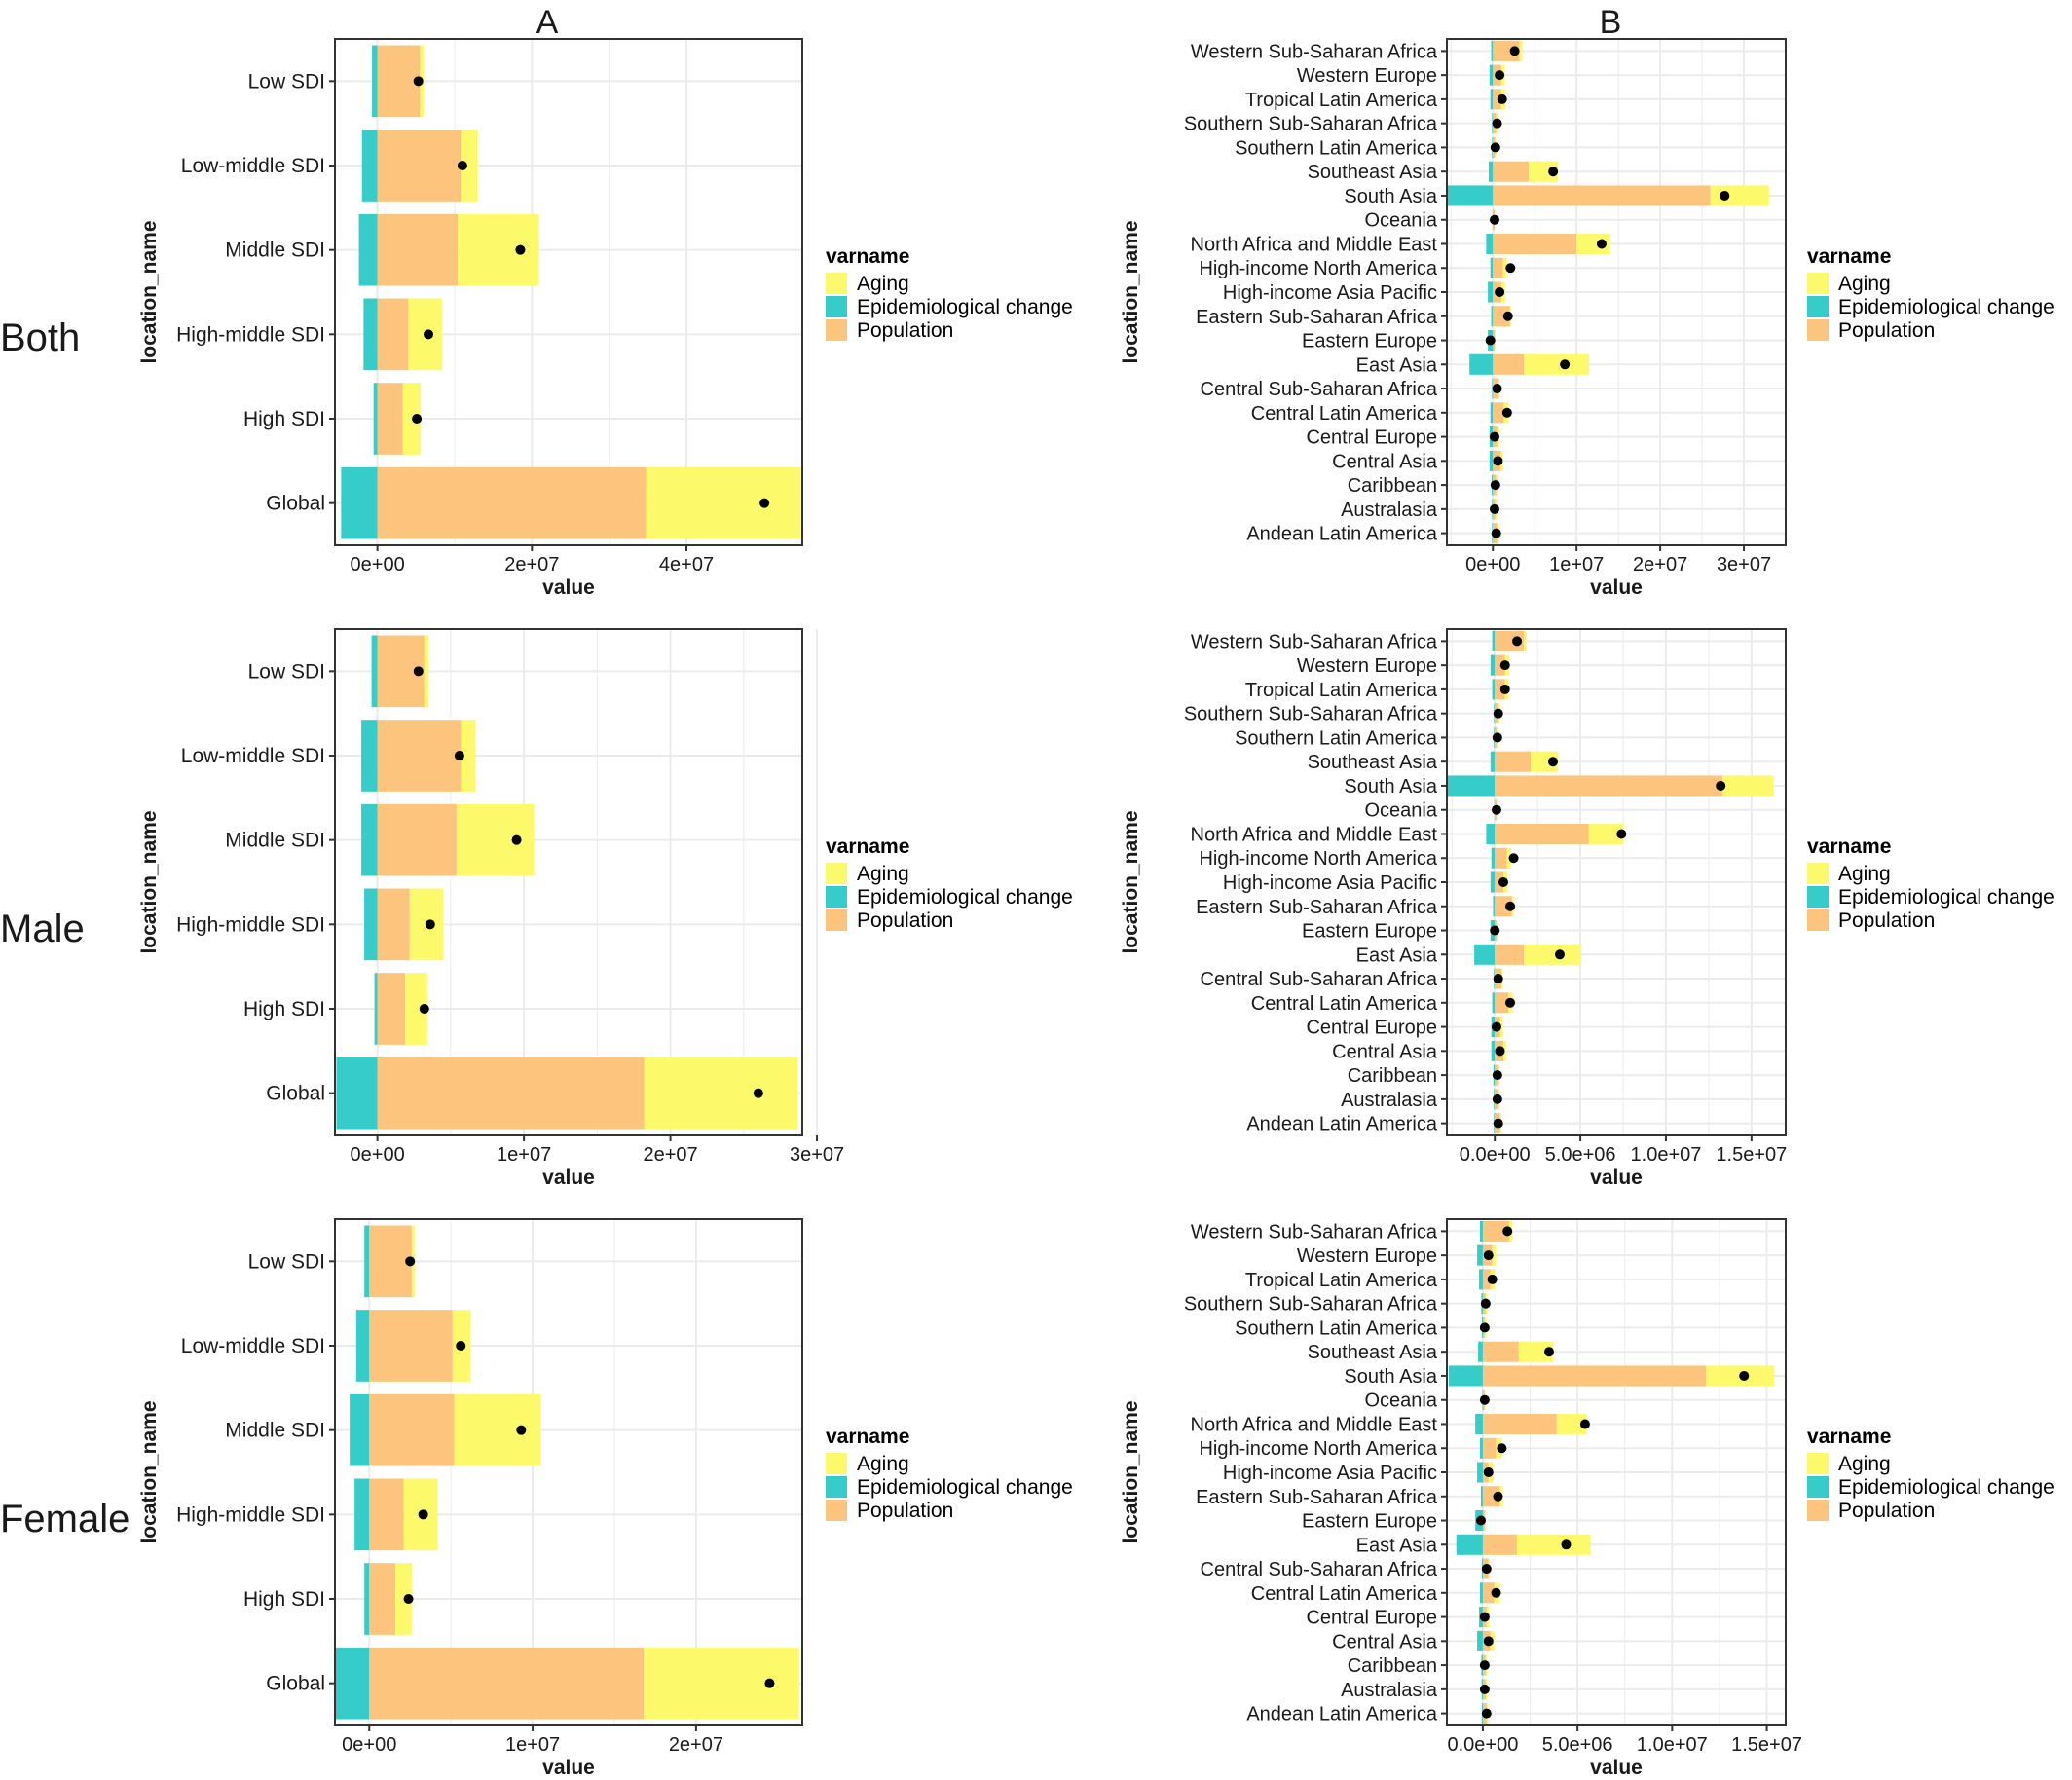 The height and width of the screenshot is (1780, 2072). I want to click on y-tick-label-low-sdi: Low SDI, so click(286, 671).